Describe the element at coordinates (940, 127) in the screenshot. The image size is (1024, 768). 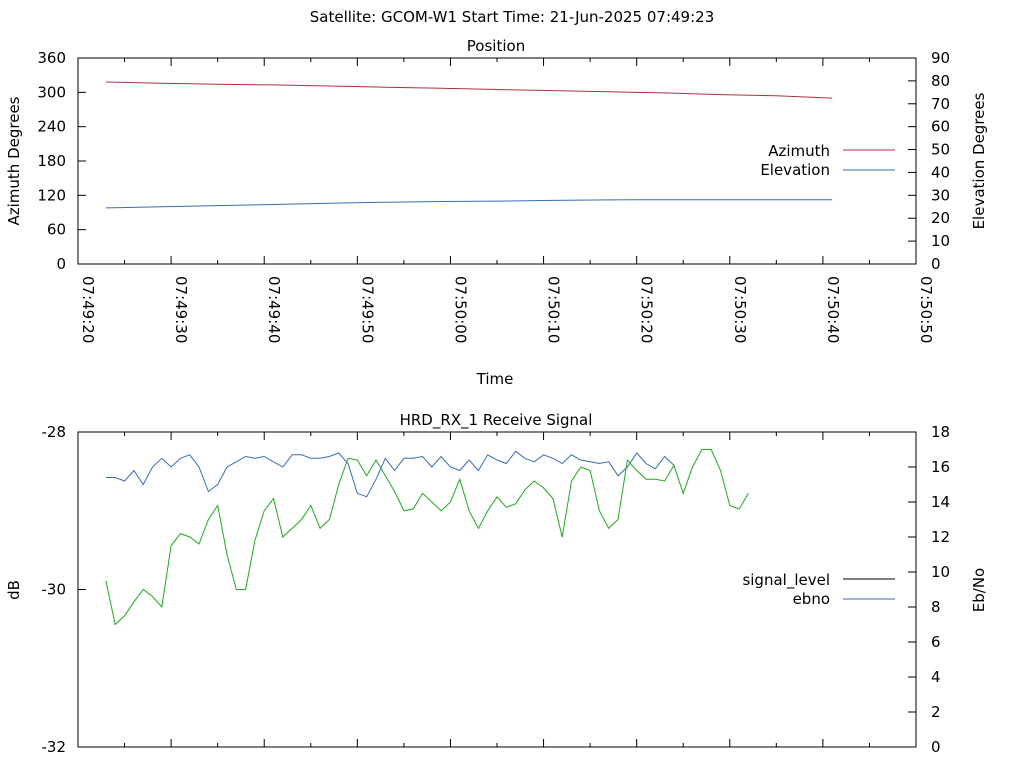
I see `position-y2tick-label: 60` at that location.